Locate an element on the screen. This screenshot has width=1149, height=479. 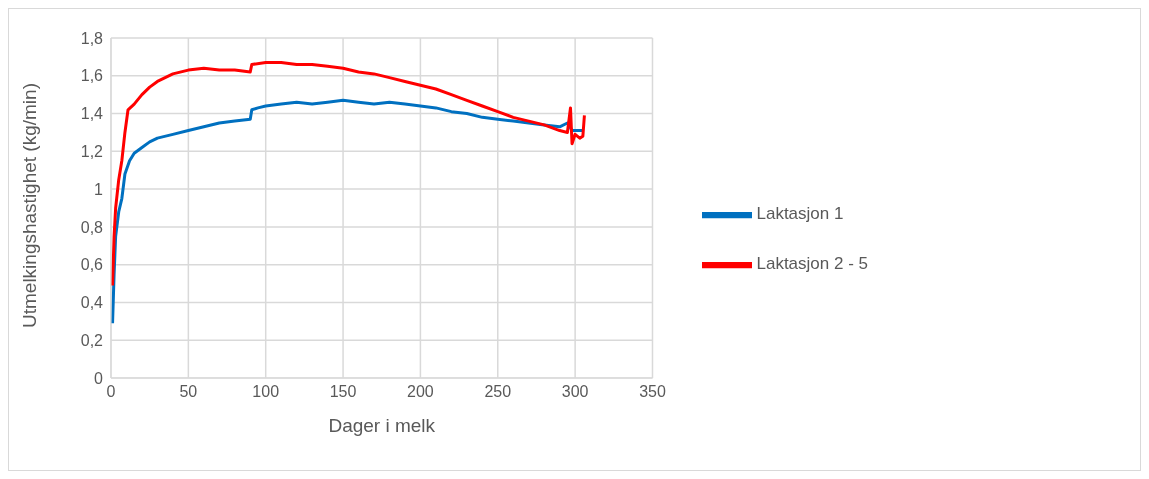
y-axis-title: Utmelkingshastighet (kg/min) is located at coordinates (29, 205).